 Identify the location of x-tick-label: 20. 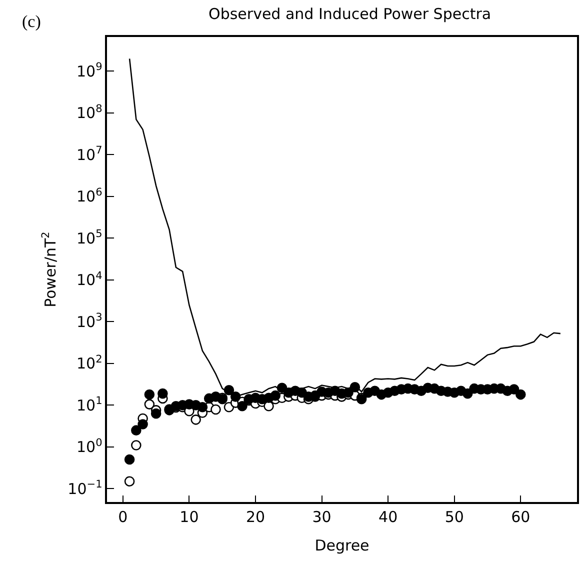
(256, 517).